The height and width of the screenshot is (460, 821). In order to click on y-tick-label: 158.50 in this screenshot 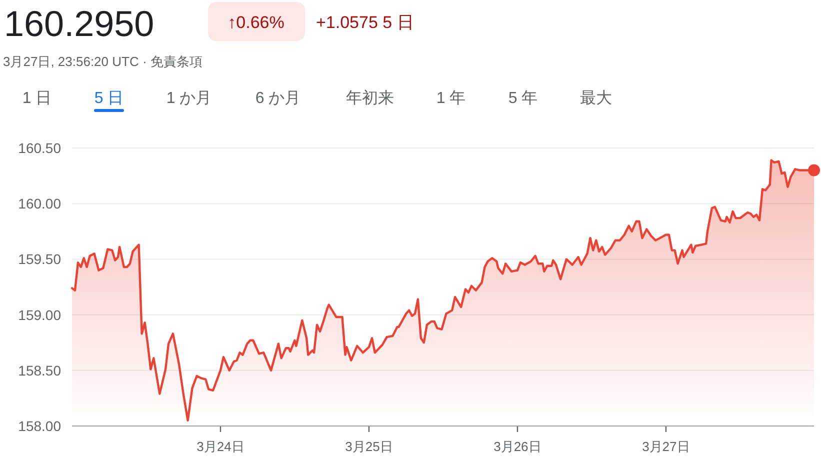, I will do `click(40, 370)`.